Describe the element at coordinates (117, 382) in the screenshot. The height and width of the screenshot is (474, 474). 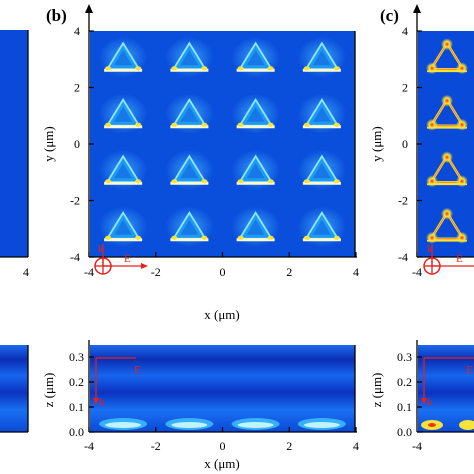
I see `panel-b-cross-section-polarization: E k` at that location.